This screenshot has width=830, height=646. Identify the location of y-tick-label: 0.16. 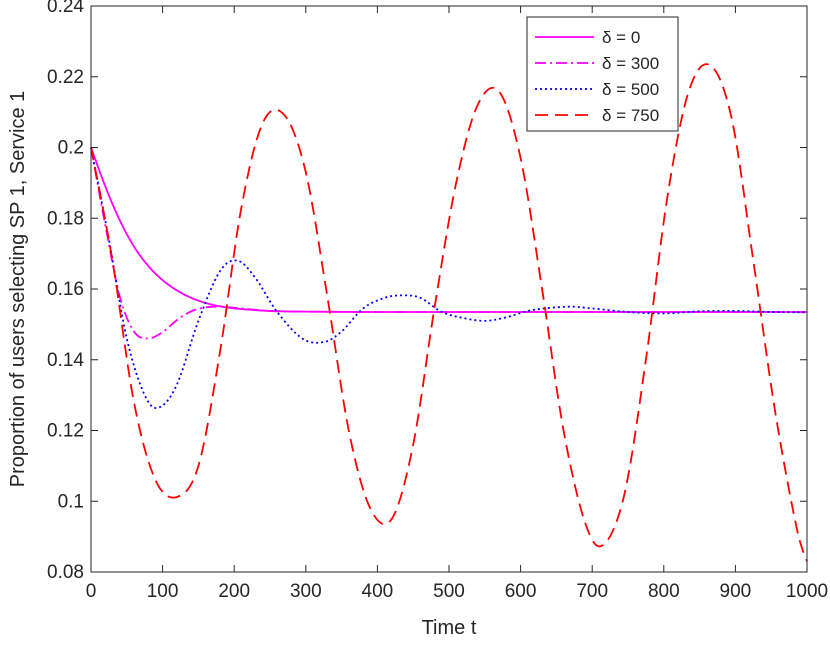
(65, 289).